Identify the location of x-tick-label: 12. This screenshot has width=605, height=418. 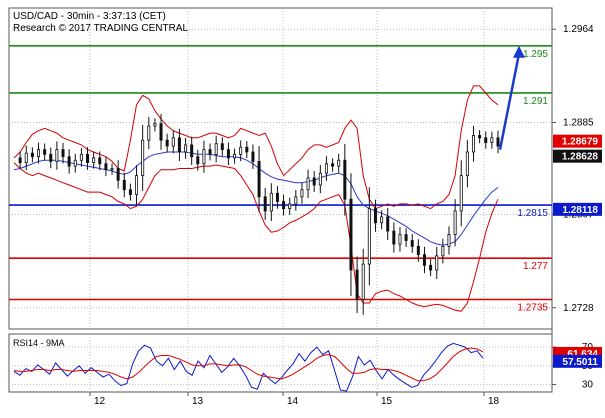
(100, 401).